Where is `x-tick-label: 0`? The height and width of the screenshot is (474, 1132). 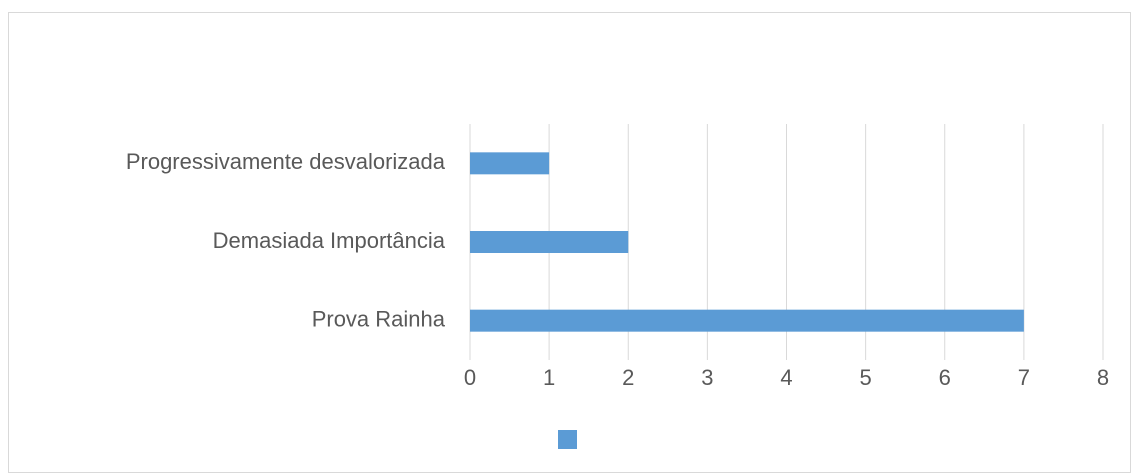 x-tick-label: 0 is located at coordinates (470, 377).